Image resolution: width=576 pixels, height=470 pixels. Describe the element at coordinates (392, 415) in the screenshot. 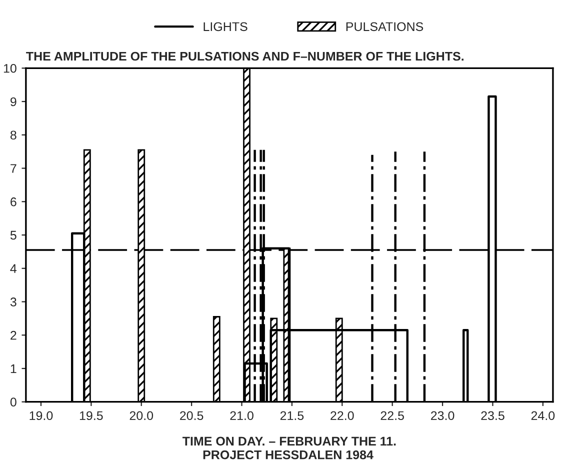

I see `x-tick-label: 22.5` at that location.